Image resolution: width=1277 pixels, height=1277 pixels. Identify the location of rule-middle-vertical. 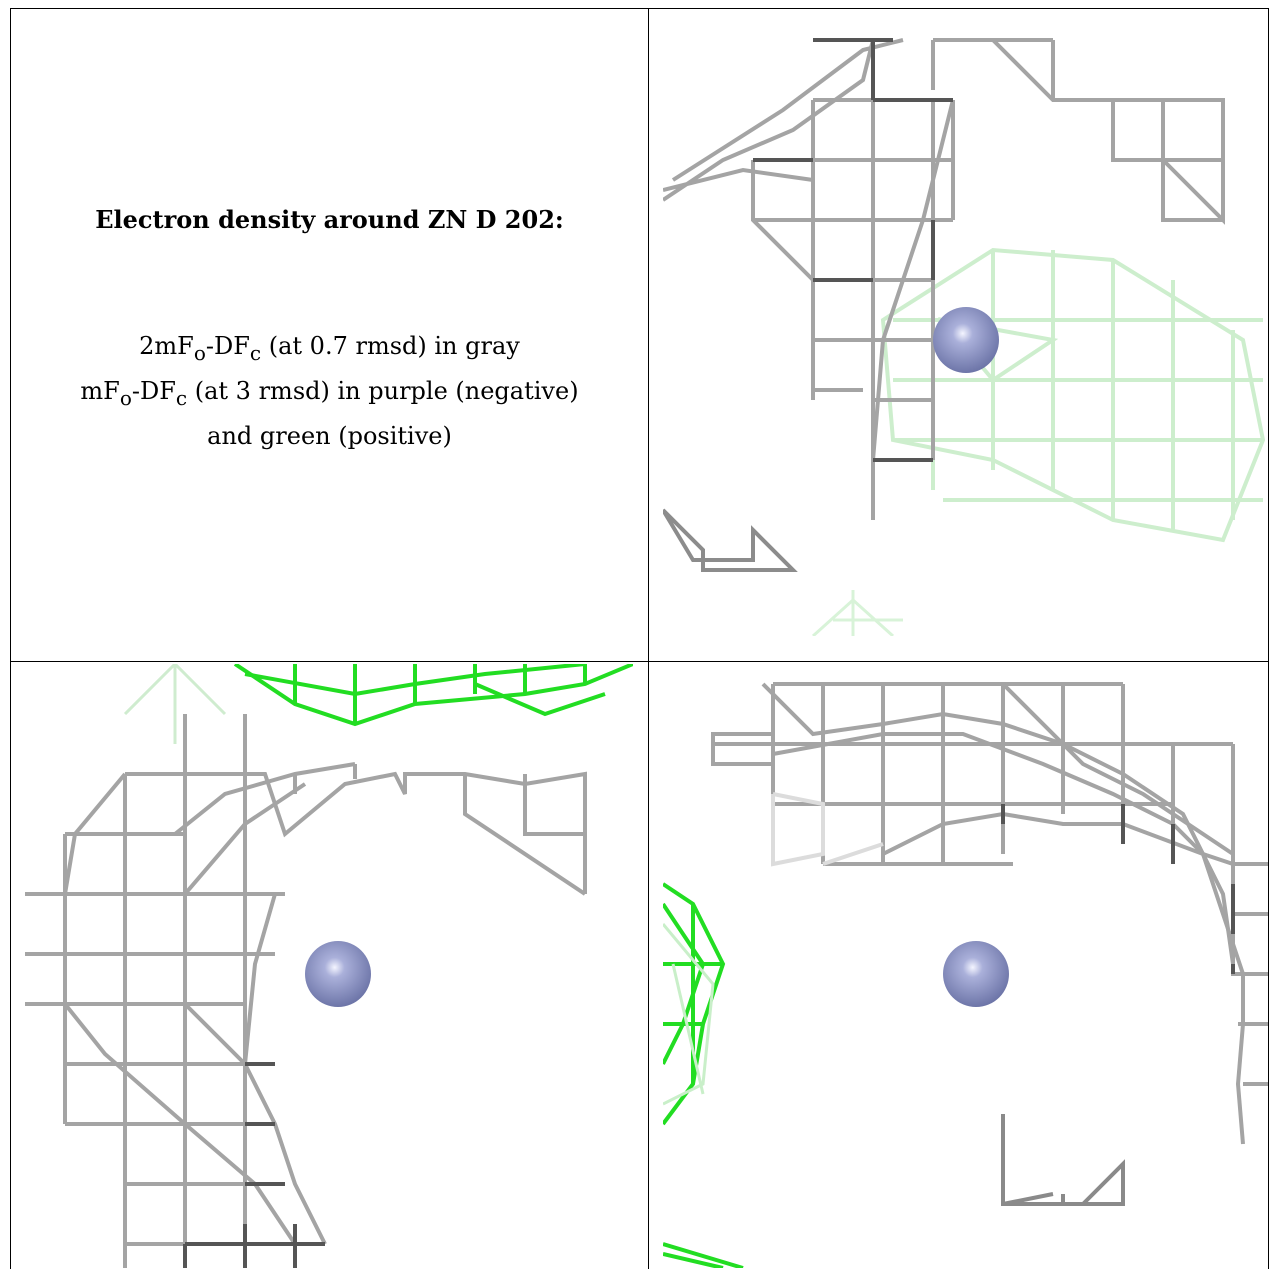
(648, 638).